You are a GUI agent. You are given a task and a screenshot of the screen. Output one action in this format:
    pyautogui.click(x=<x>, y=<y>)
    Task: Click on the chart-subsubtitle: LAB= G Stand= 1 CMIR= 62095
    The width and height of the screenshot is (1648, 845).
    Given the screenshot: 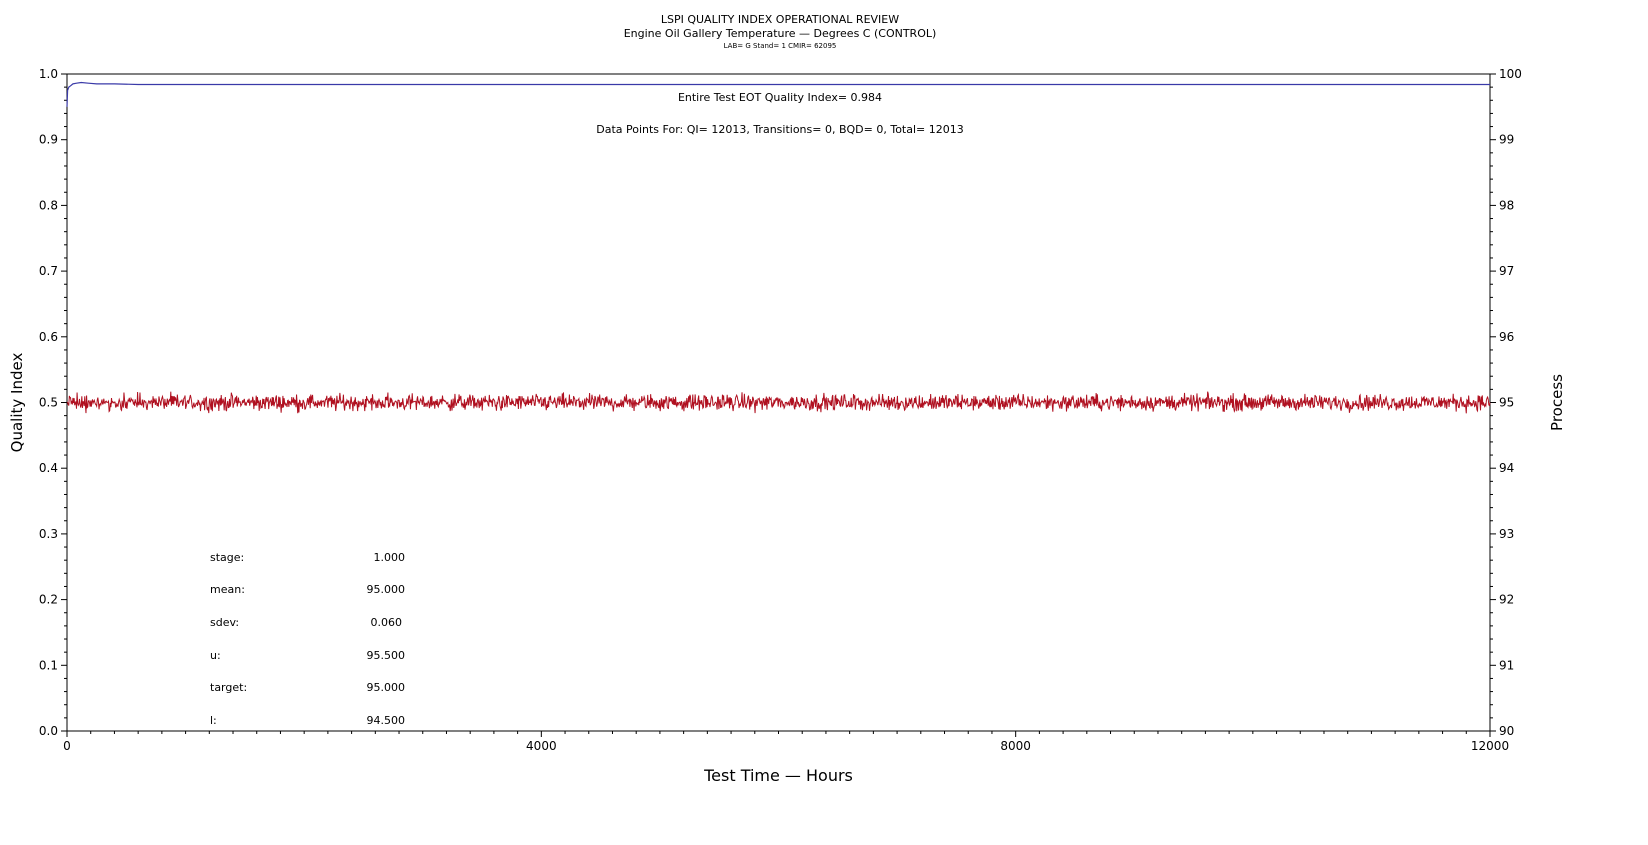 What is the action you would take?
    pyautogui.click(x=780, y=46)
    